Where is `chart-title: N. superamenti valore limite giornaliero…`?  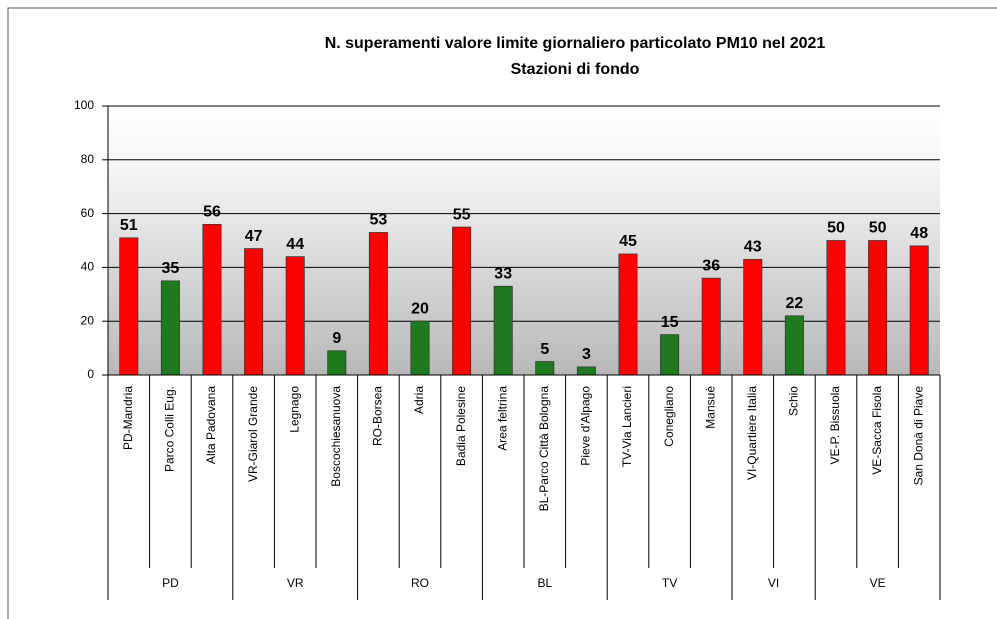
chart-title: N. superamenti valore limite giornaliero… is located at coordinates (575, 43).